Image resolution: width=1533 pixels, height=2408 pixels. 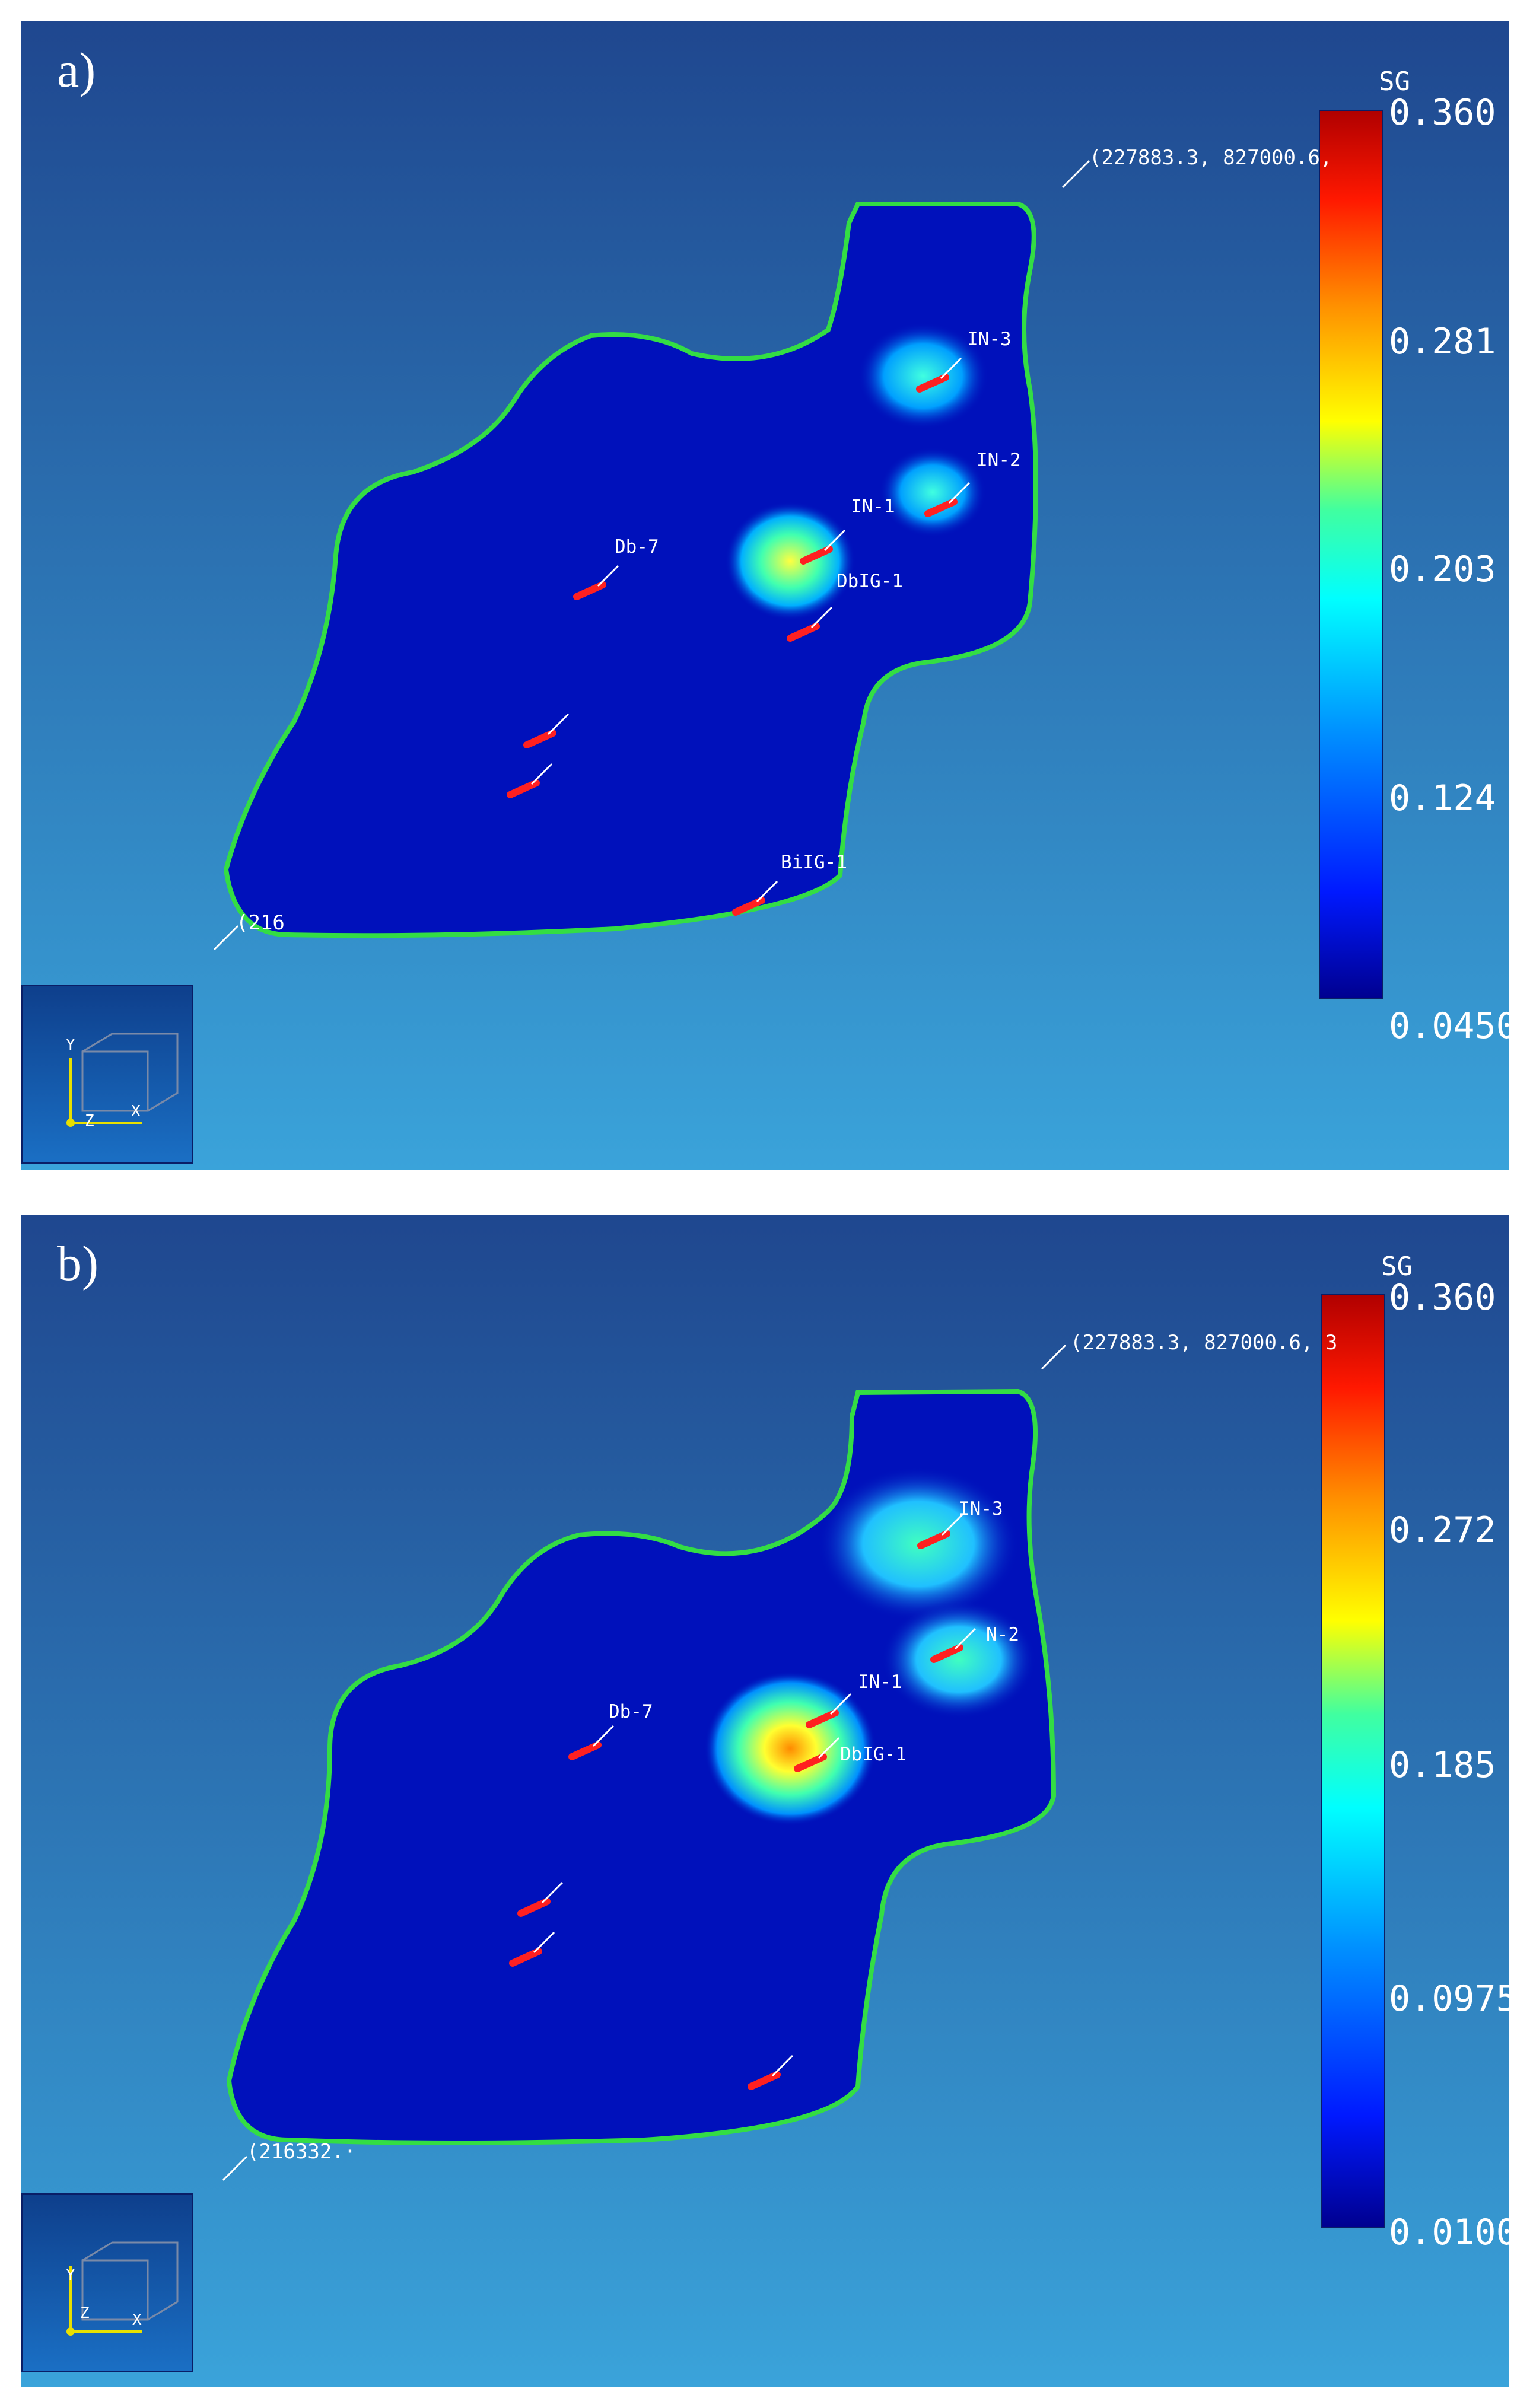 I want to click on plume-in3-a, so click(x=923, y=376).